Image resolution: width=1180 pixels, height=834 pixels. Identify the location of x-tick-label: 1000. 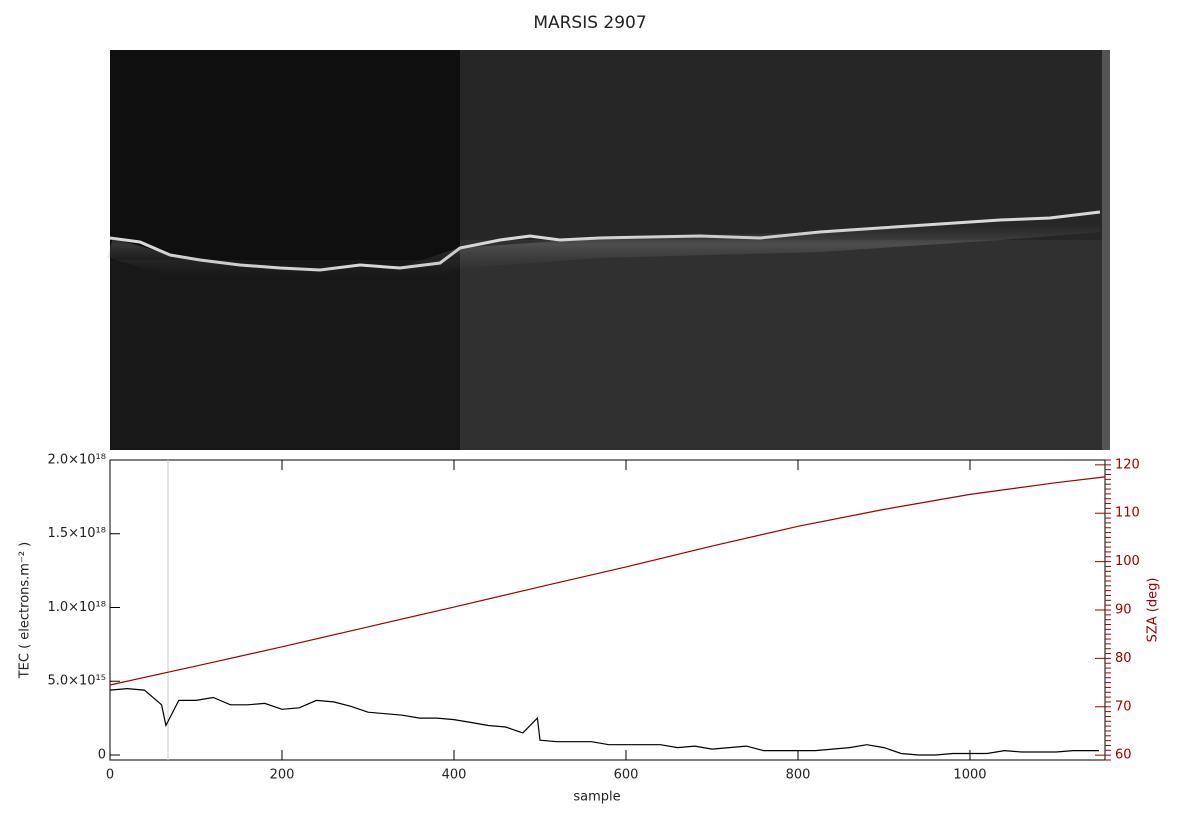
(969, 775).